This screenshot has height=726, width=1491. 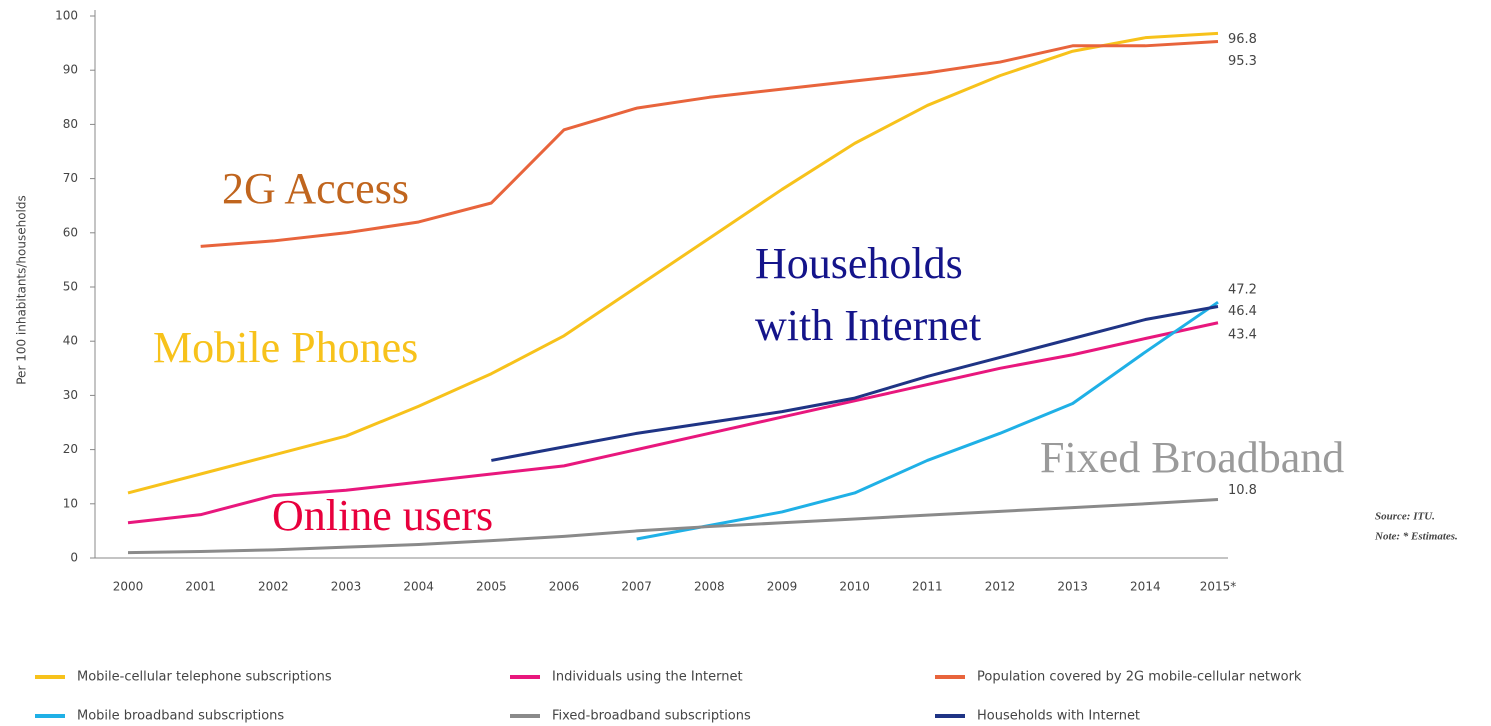 What do you see at coordinates (927, 587) in the screenshot?
I see `x-tick-label: 2011` at bounding box center [927, 587].